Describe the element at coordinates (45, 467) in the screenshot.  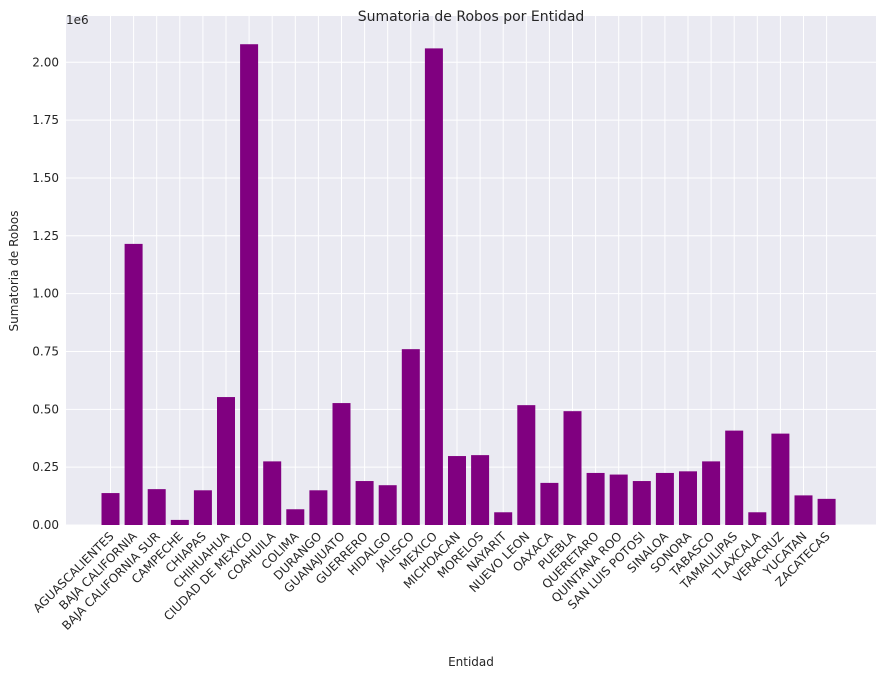
I see `y-tick-label: 0.25` at that location.